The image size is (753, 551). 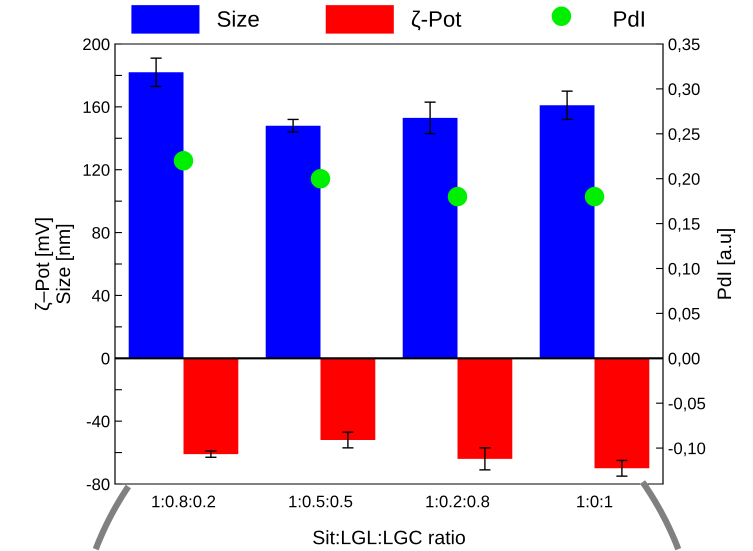 I want to click on y2-axis-title: PdI [a.u], so click(x=726, y=264).